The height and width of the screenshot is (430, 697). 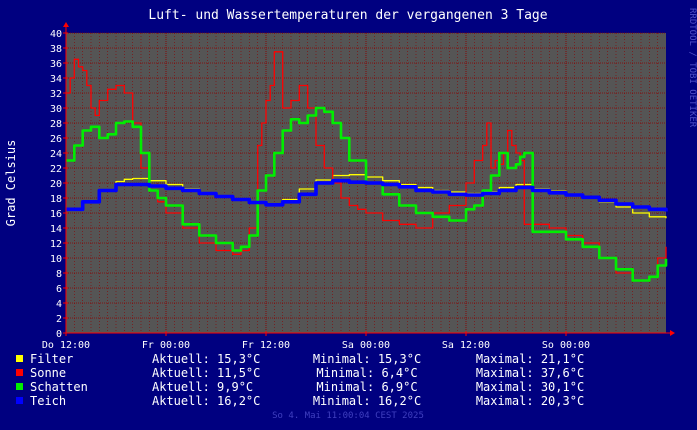 What do you see at coordinates (530, 387) in the screenshot?
I see `legend-max-schatten: Maximal: 30,1°C` at bounding box center [530, 387].